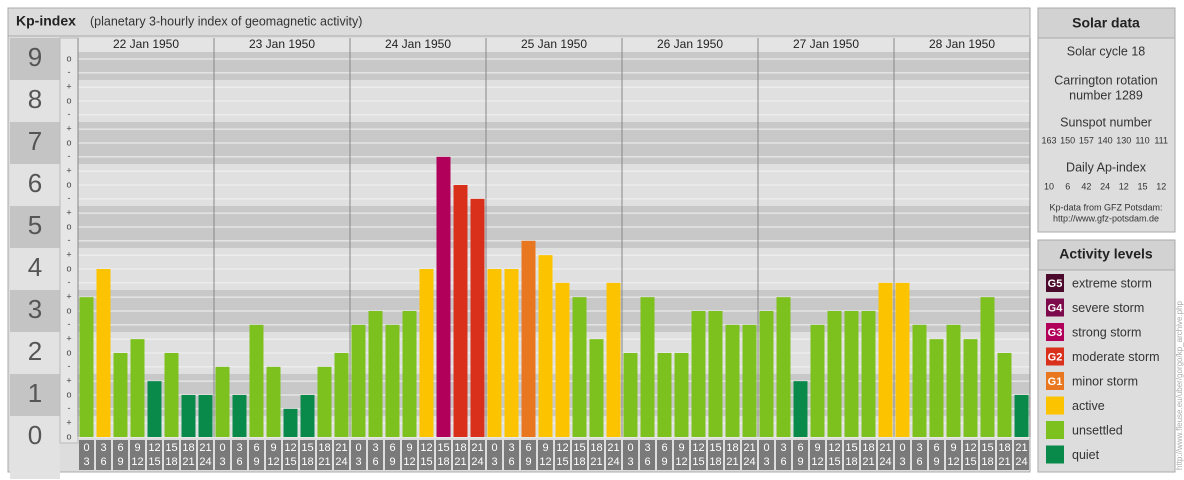 Image resolution: width=1184 pixels, height=480 pixels. Describe the element at coordinates (146, 44) in the screenshot. I see `day-label: 22 Jan 1950` at that location.